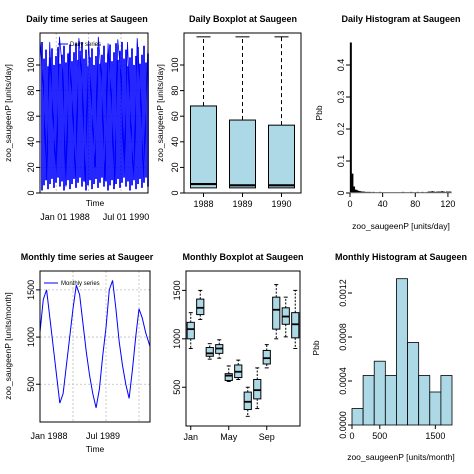  I want to click on monthly-ts-legend-label: Monthly series, so click(80, 284).